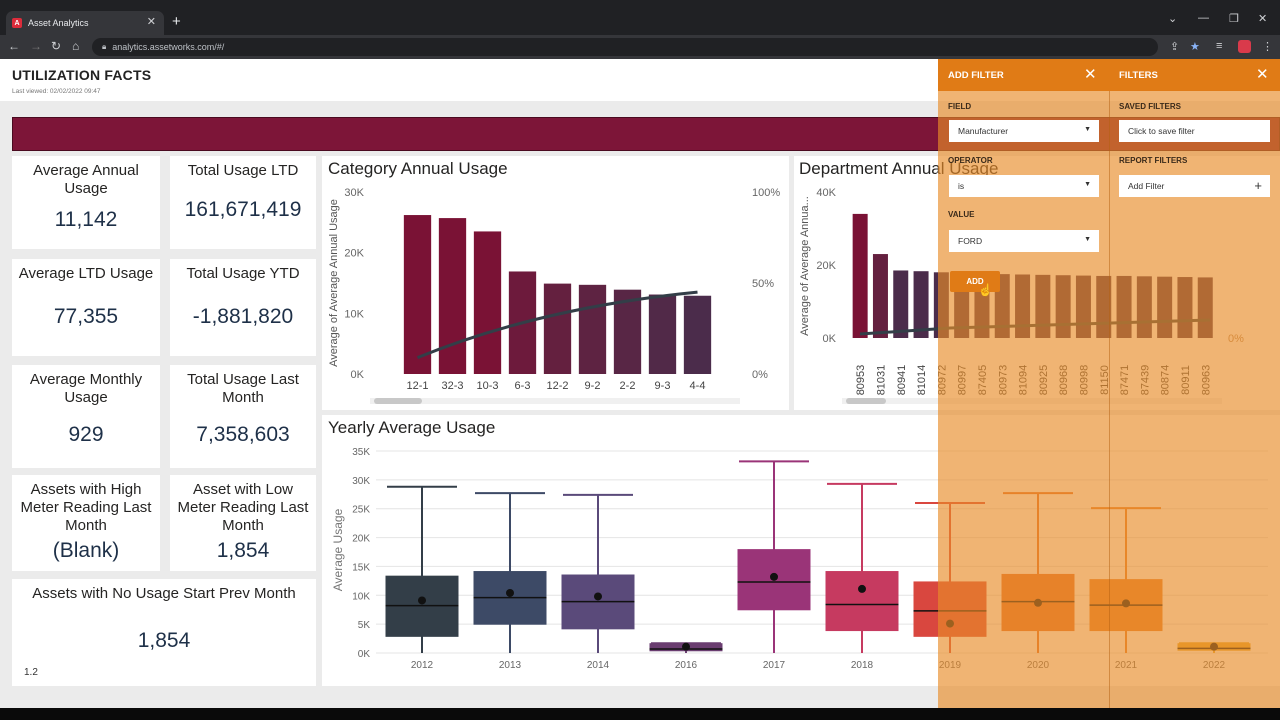  What do you see at coordinates (510, 665) in the screenshot?
I see `x-tick-label: 2013` at bounding box center [510, 665].